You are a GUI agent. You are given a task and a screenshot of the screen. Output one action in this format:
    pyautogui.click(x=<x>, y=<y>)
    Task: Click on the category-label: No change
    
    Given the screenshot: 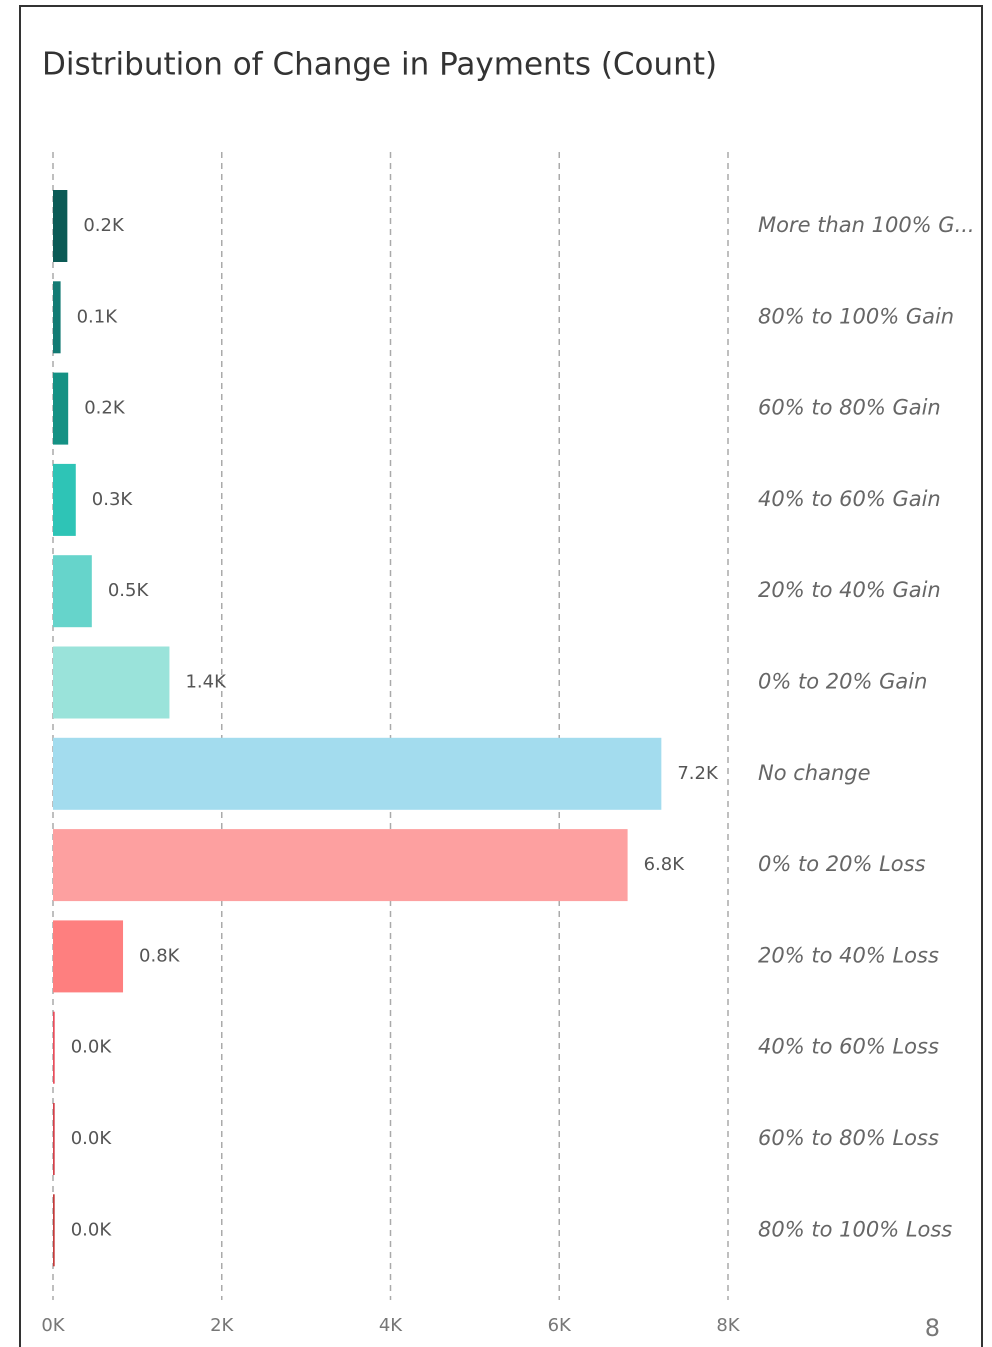 What is the action you would take?
    pyautogui.click(x=814, y=773)
    